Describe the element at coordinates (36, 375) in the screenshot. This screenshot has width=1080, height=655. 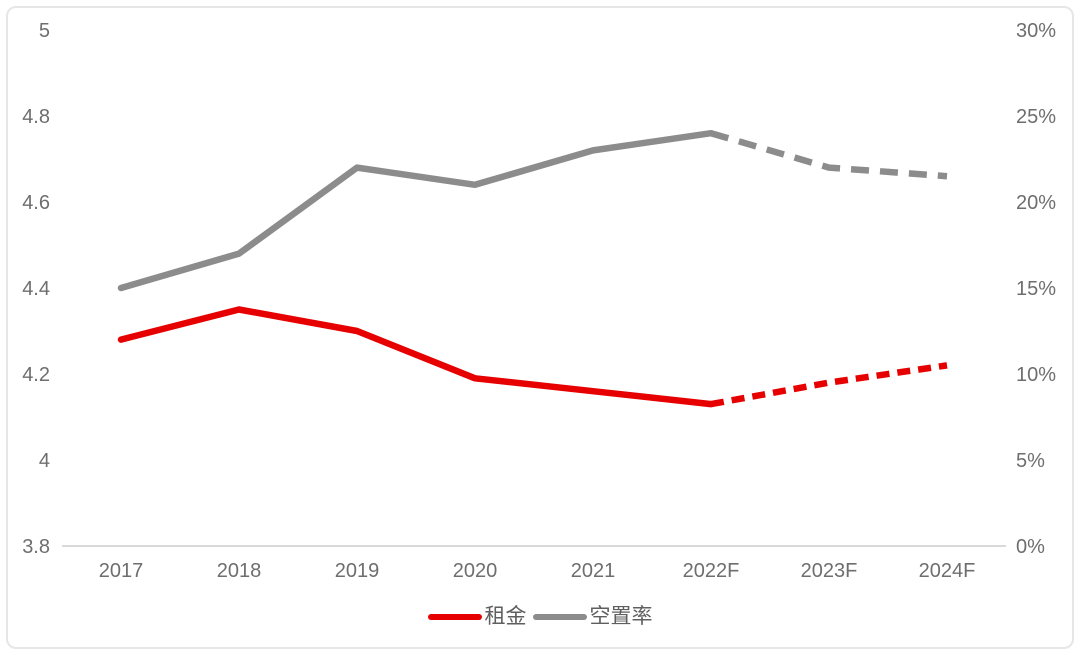
I see `left-axis-tick-label: 4.2` at that location.